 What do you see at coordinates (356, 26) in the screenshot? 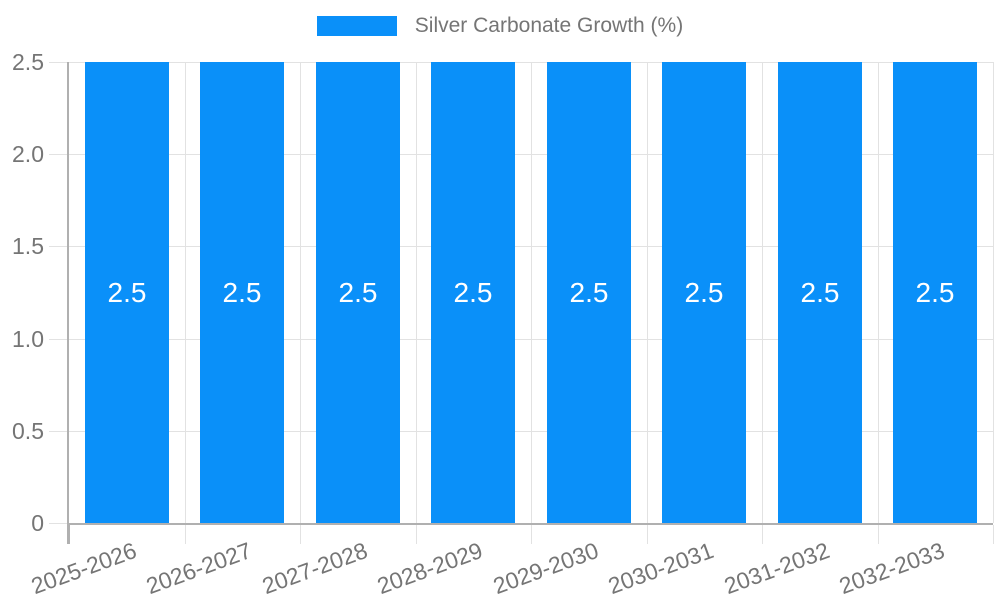
I see `legend-swatch` at bounding box center [356, 26].